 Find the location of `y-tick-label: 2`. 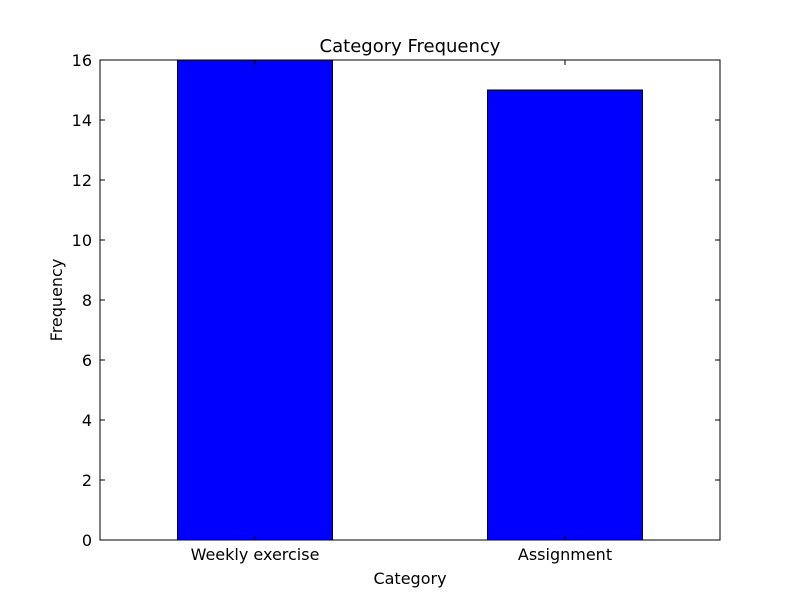

y-tick-label: 2 is located at coordinates (87, 480).